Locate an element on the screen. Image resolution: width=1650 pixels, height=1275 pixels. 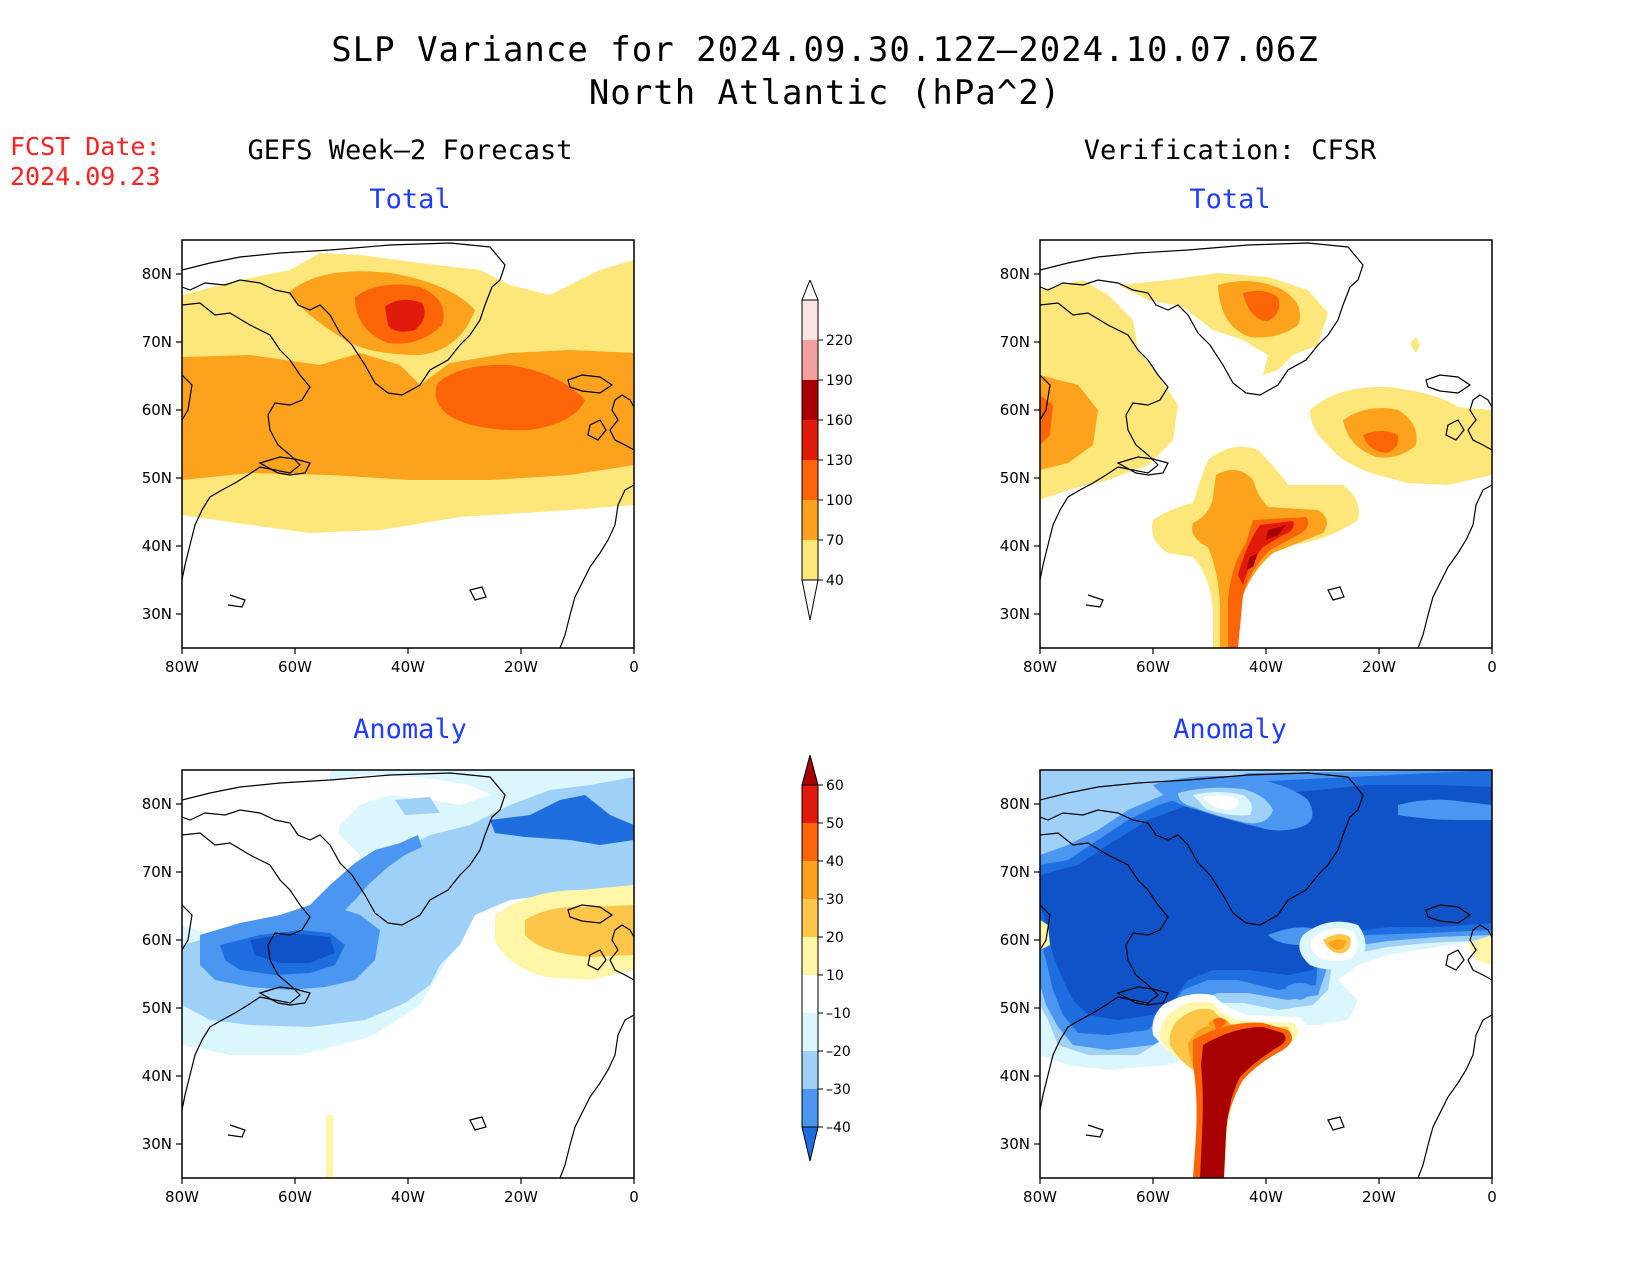
total-colorbar-label: 190 is located at coordinates (839, 381).